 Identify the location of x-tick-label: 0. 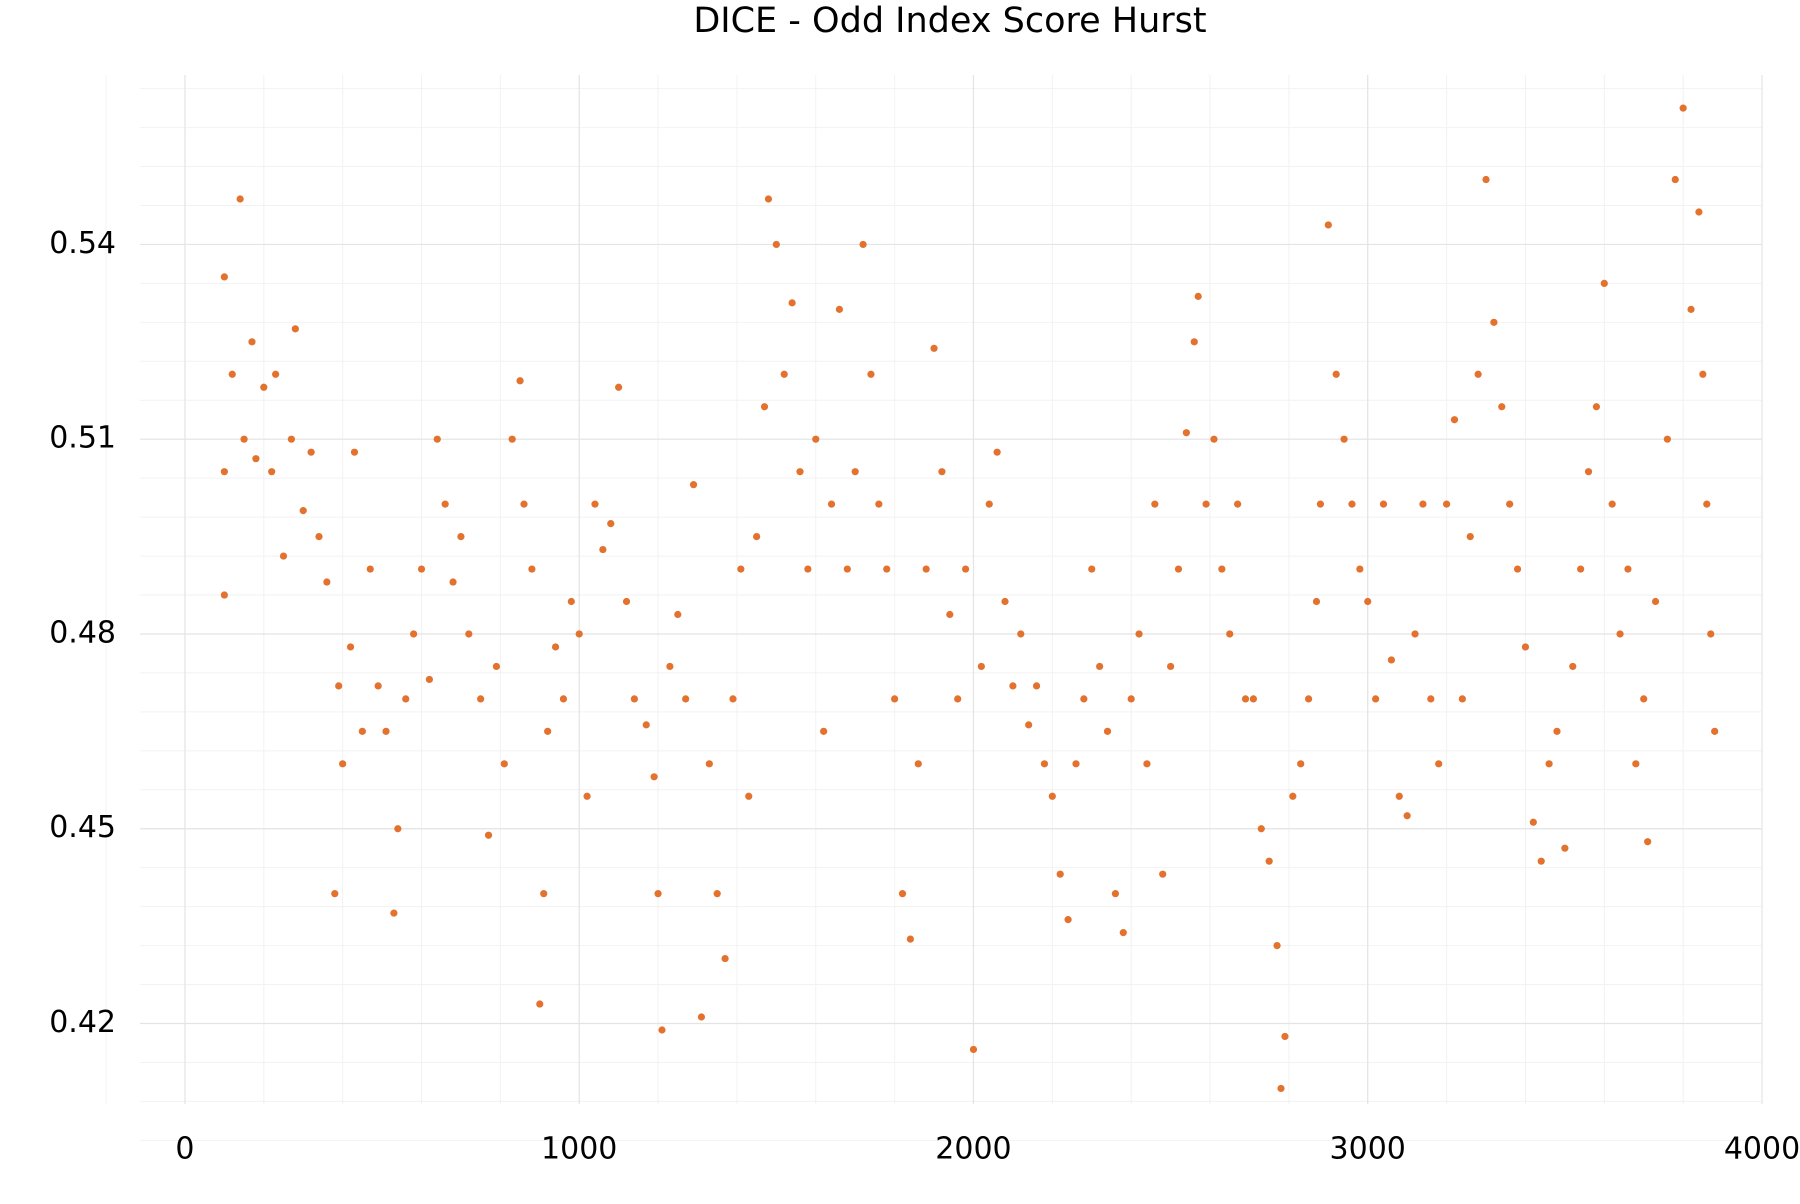
(184, 1149).